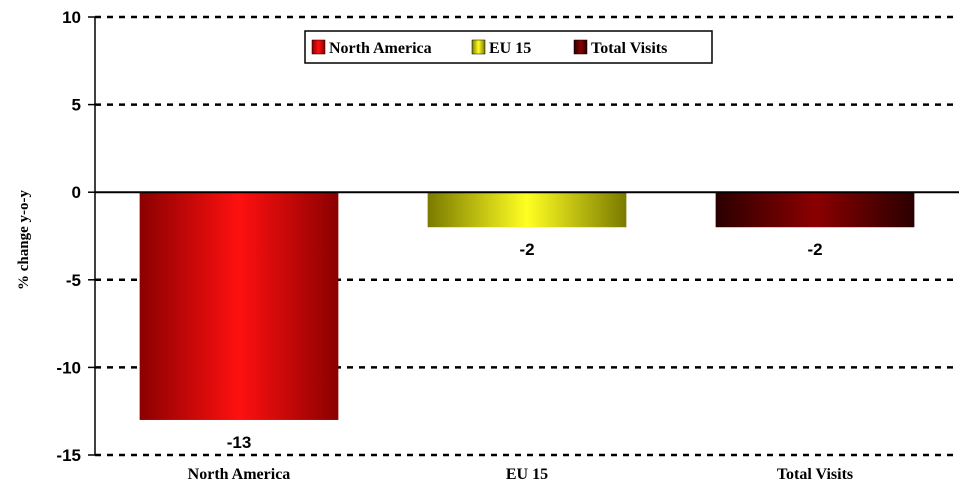 This screenshot has height=493, width=979. What do you see at coordinates (239, 306) in the screenshot?
I see `bar-north-america` at bounding box center [239, 306].